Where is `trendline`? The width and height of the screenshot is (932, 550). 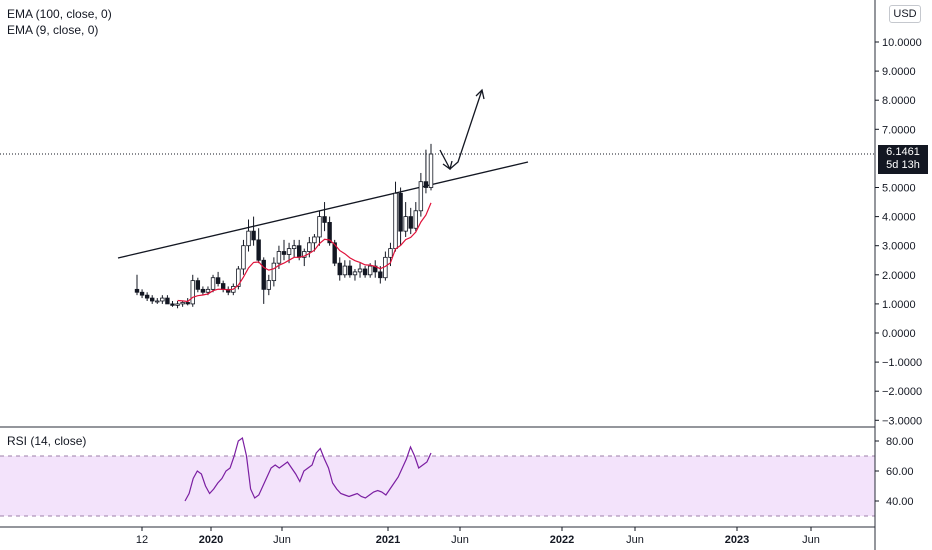 trendline is located at coordinates (323, 210).